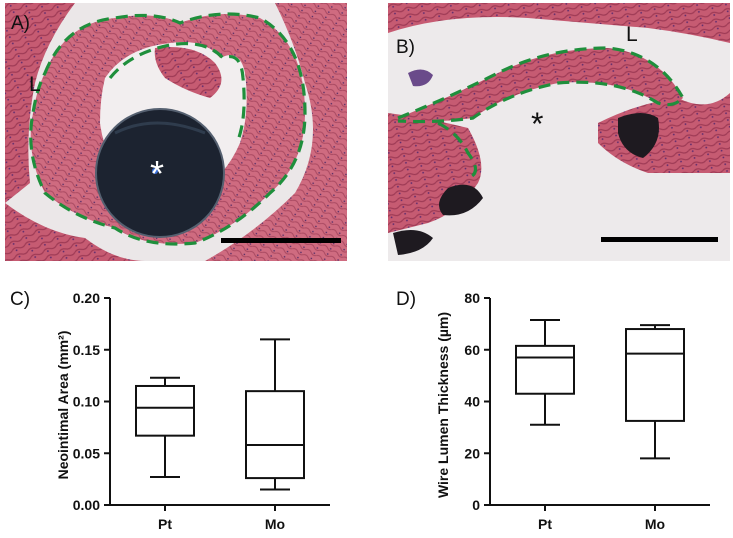 This screenshot has width=733, height=538. I want to click on chart-c-x-tick-label: Mo, so click(275, 524).